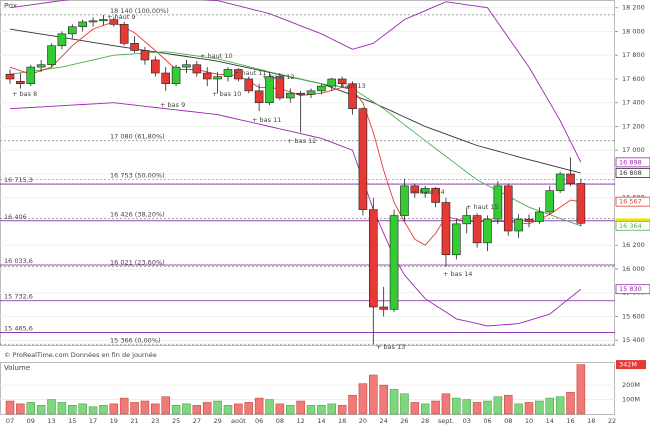  I want to click on x-tick-label: 26, so click(404, 421).